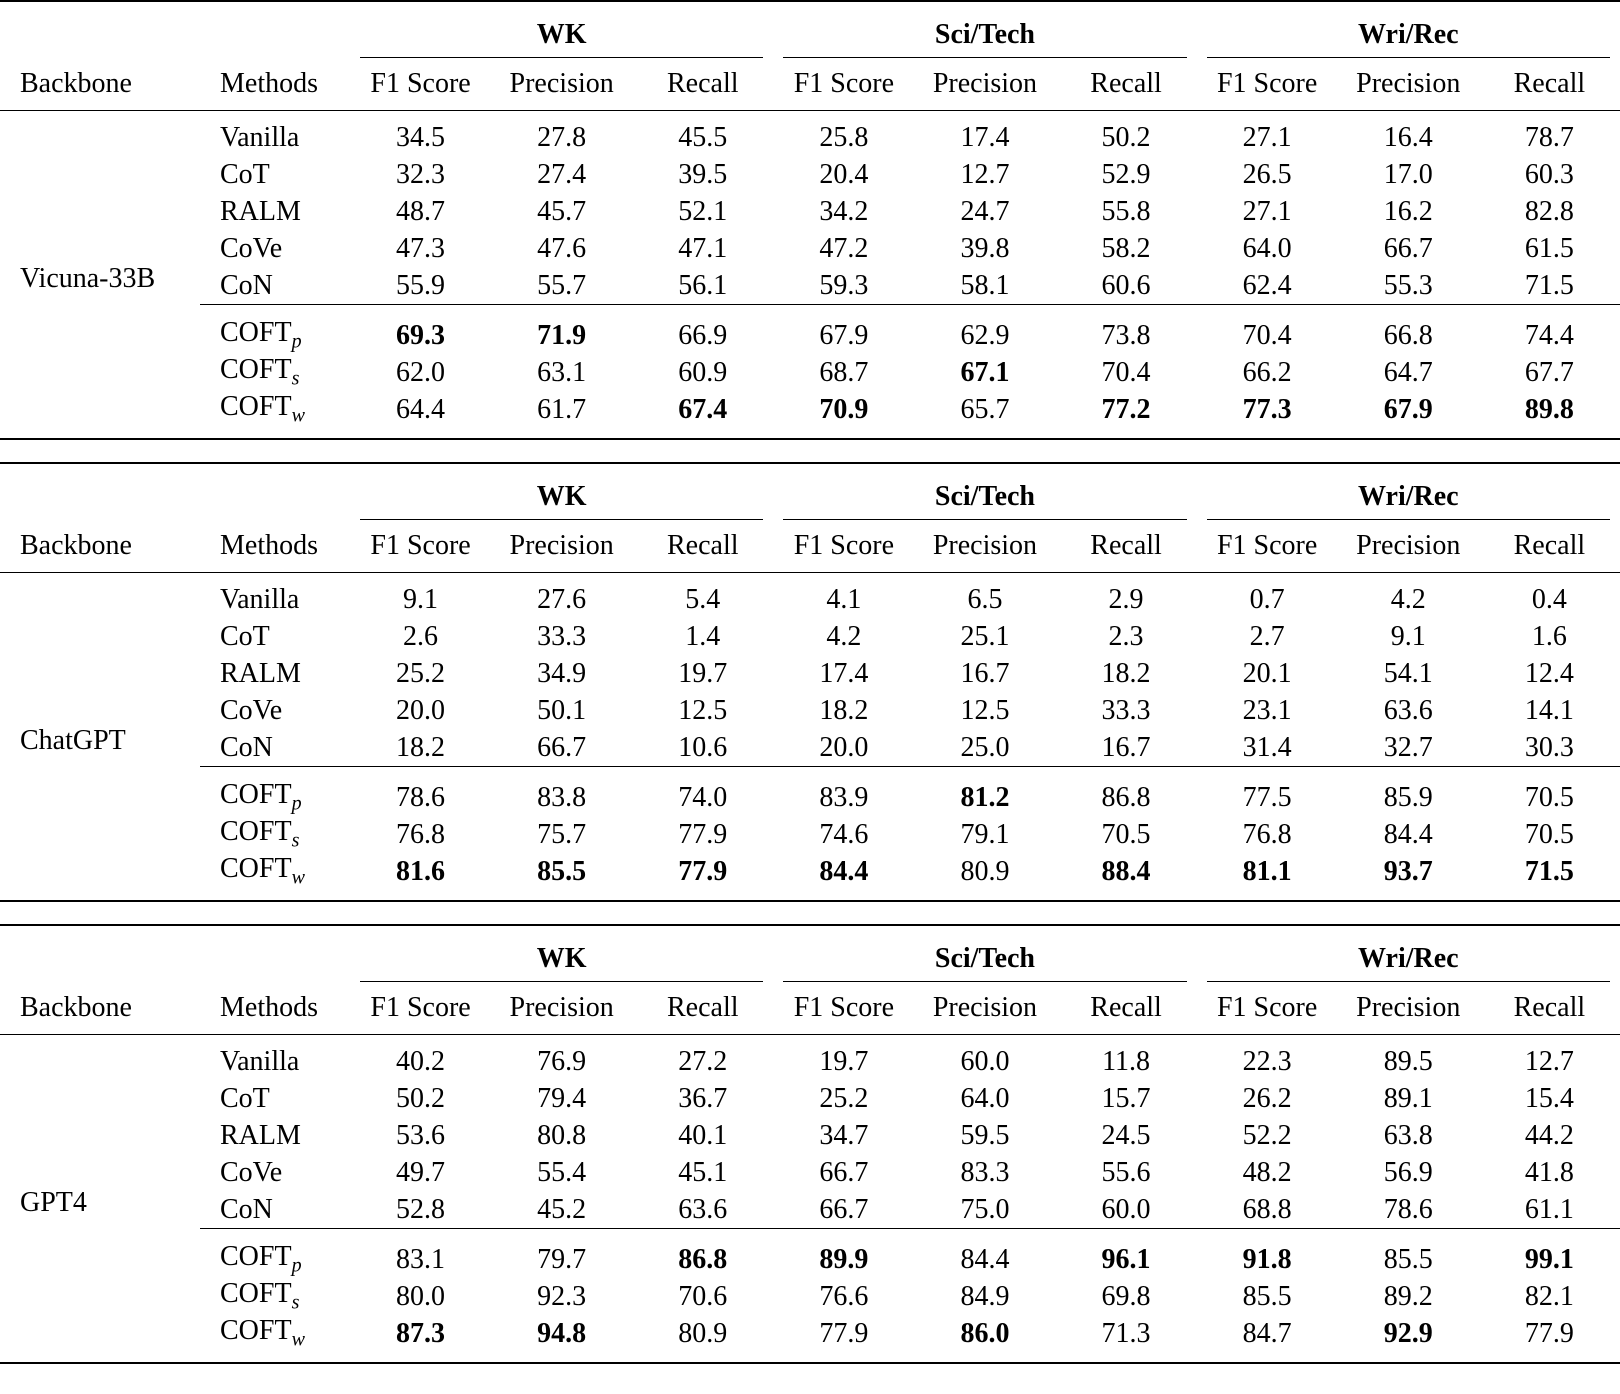  Describe the element at coordinates (298, 877) in the screenshot. I see `method-subscript: w` at that location.